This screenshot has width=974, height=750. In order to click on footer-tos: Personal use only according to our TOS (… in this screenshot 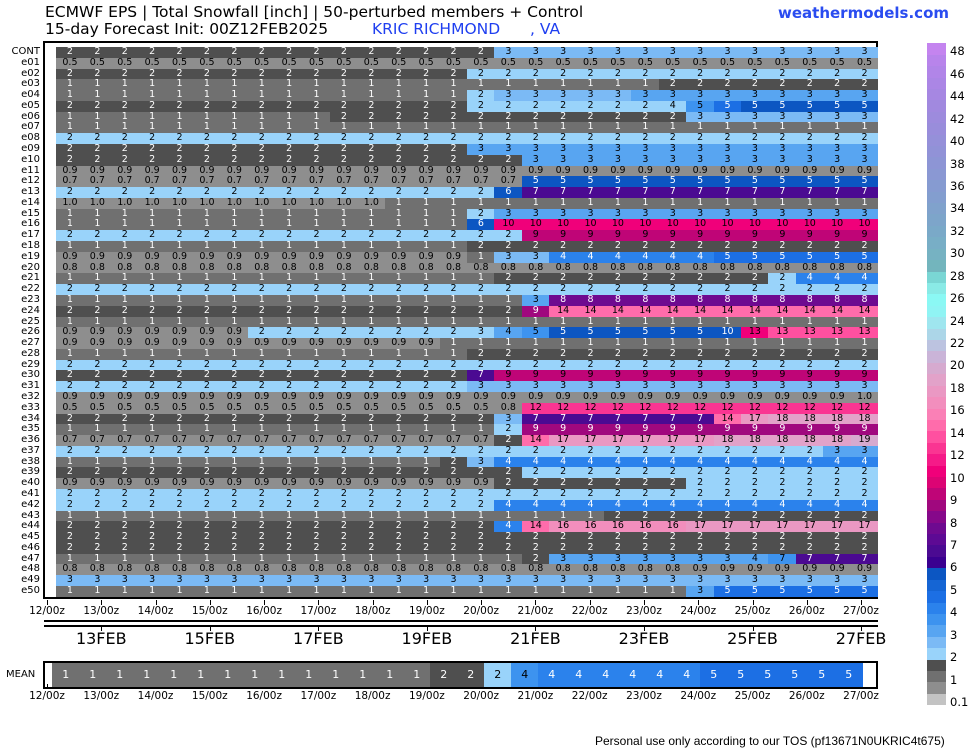, I will do `click(770, 741)`.